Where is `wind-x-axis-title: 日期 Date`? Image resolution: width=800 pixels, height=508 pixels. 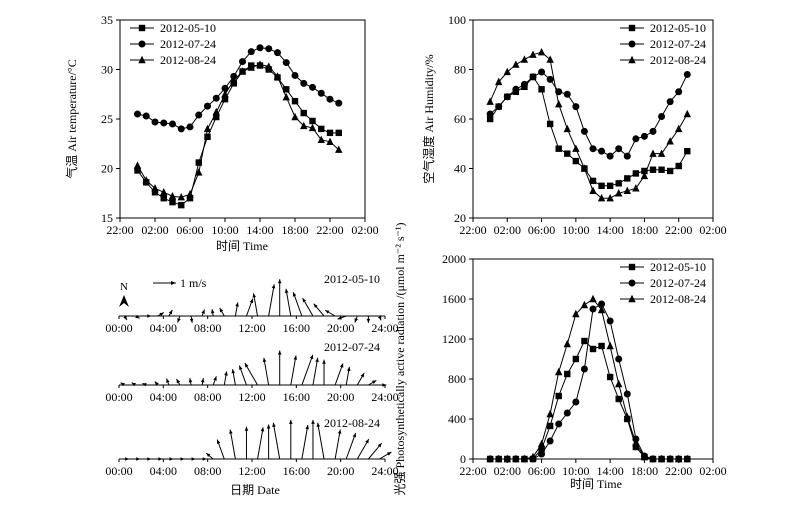 wind-x-axis-title: 日期 Date is located at coordinates (255, 490).